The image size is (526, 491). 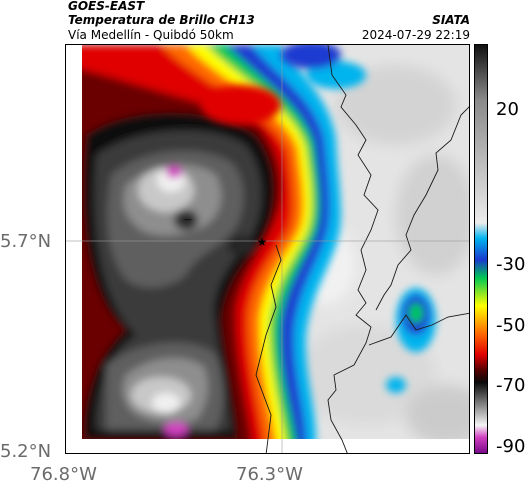 What do you see at coordinates (74, 249) in the screenshot?
I see `no-data-left` at bounding box center [74, 249].